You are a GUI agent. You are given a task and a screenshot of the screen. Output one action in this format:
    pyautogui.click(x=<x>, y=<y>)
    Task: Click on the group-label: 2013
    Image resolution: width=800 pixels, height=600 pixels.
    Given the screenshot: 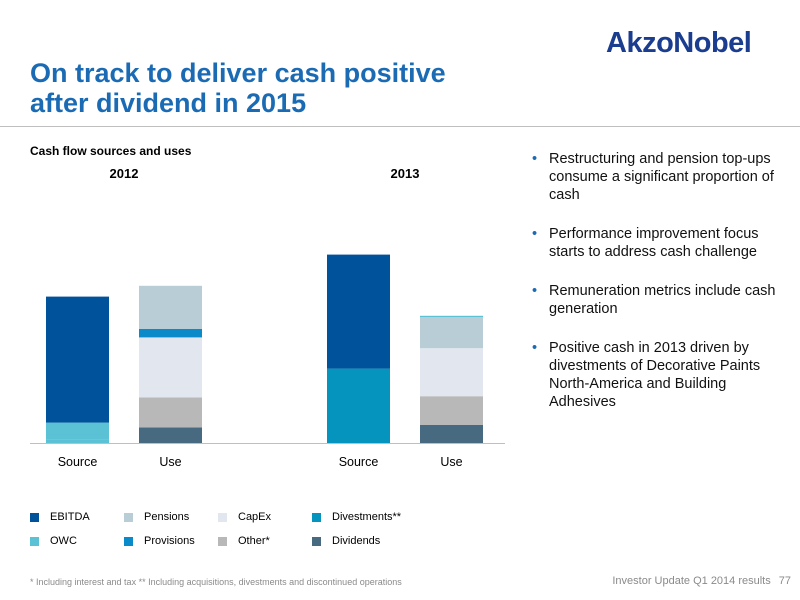 What is the action you would take?
    pyautogui.click(x=405, y=173)
    